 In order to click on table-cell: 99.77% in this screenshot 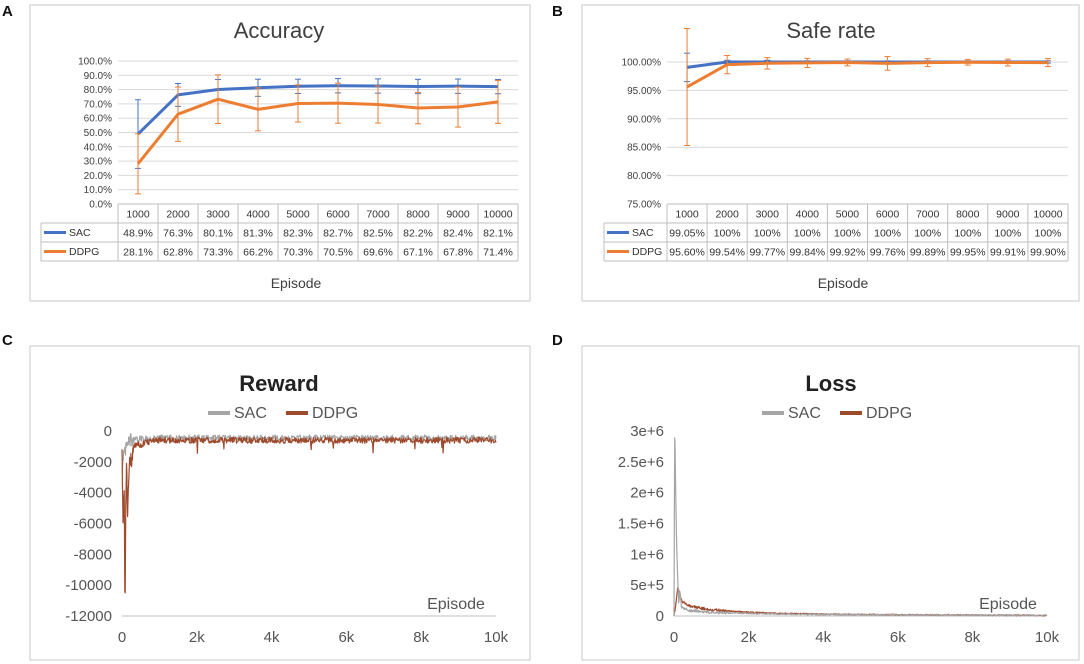, I will do `click(767, 253)`.